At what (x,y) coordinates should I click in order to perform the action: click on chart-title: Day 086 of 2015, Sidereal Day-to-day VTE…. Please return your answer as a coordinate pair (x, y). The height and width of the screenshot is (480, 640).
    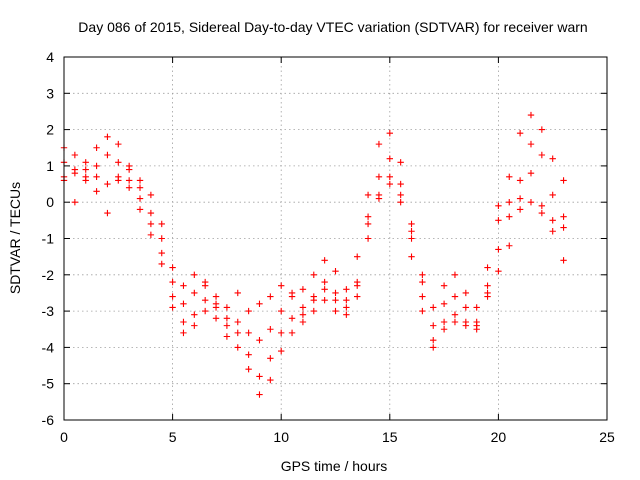
    Looking at the image, I should click on (332, 27).